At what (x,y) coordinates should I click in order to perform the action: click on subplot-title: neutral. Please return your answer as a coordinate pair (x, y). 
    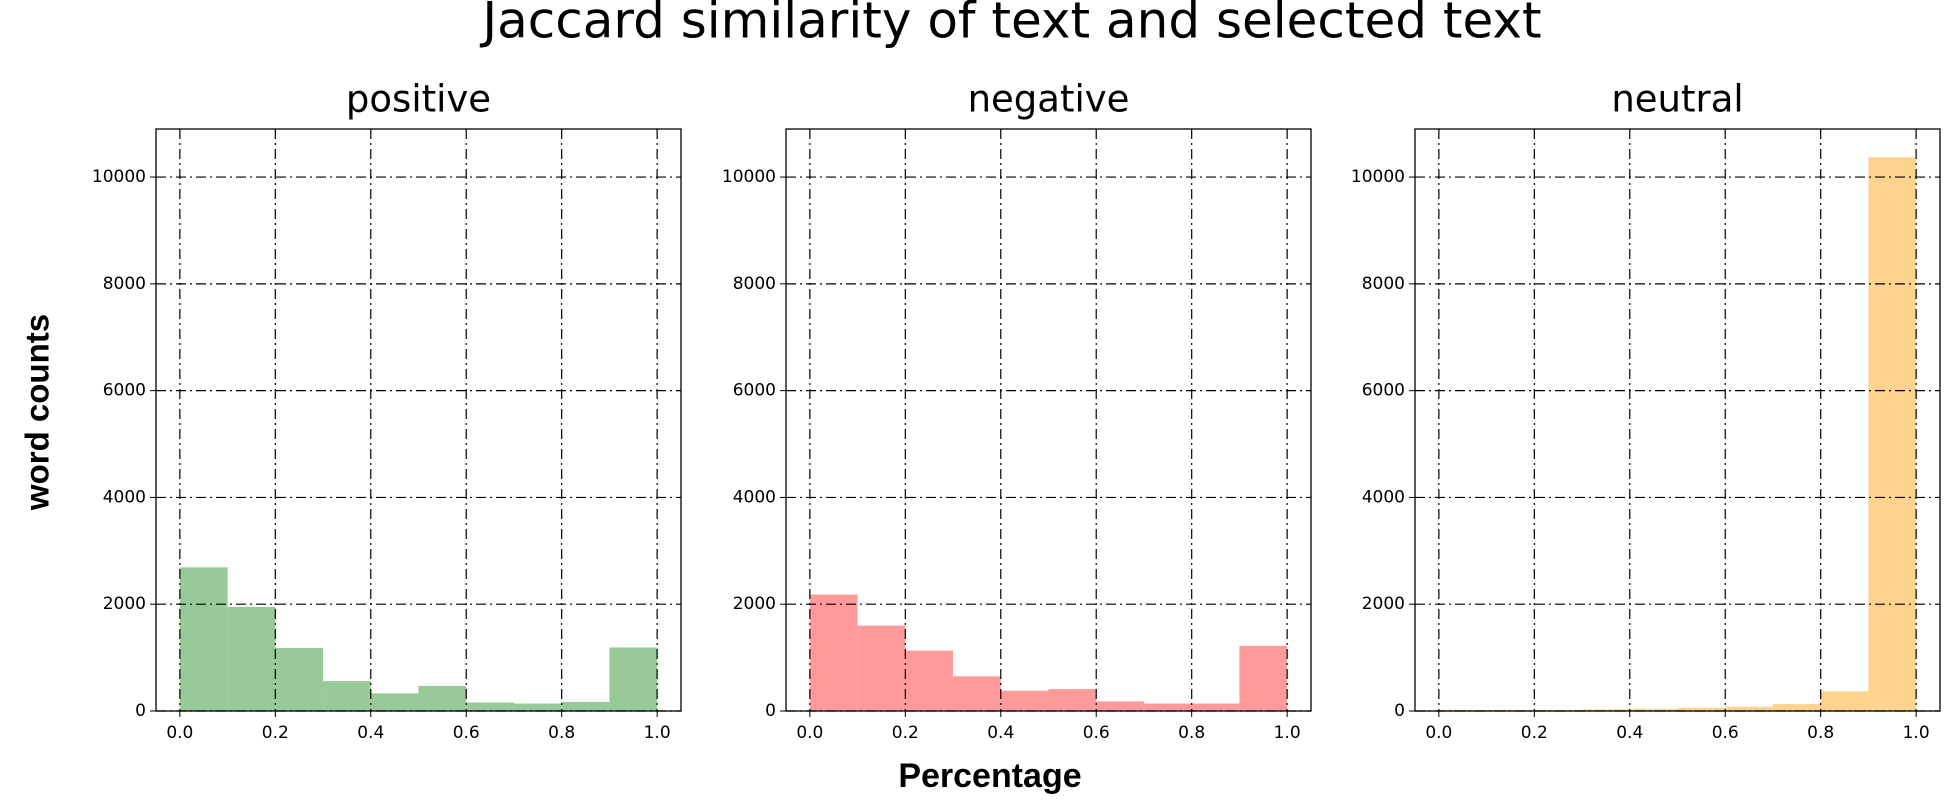
    Looking at the image, I should click on (1677, 99).